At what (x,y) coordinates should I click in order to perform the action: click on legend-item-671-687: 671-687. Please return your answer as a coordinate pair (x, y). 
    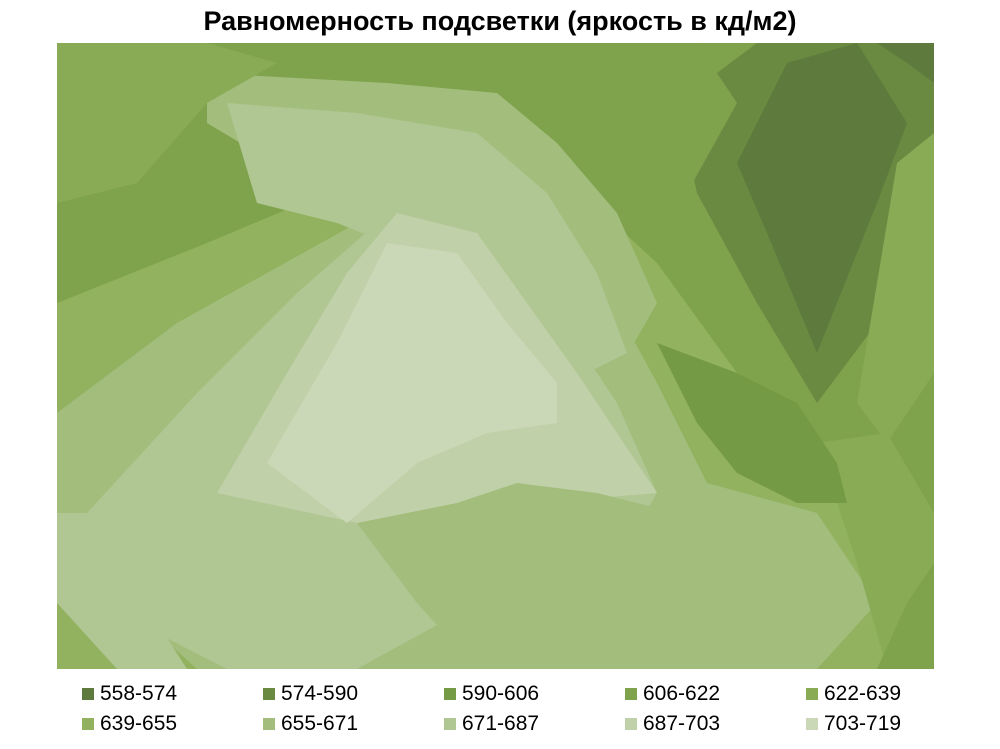
    Looking at the image, I should click on (491, 724).